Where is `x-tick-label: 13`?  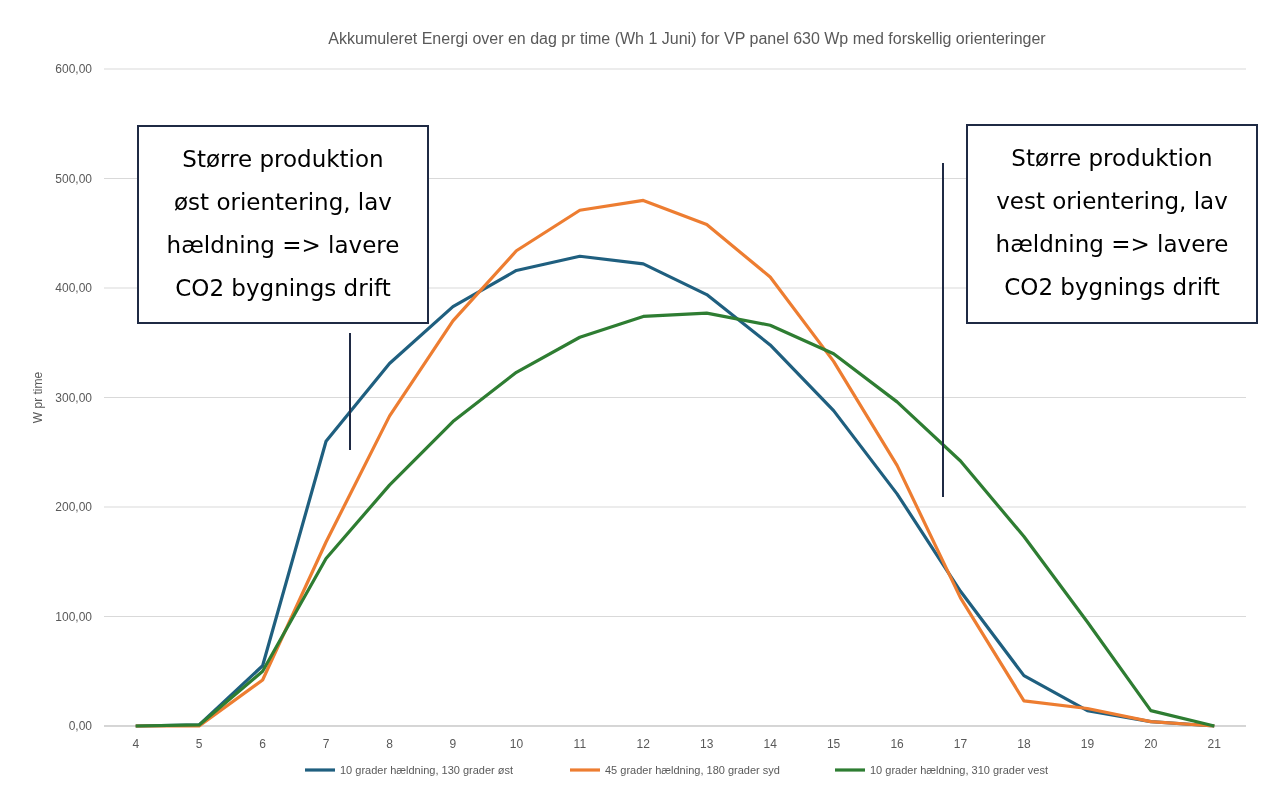
x-tick-label: 13 is located at coordinates (707, 744).